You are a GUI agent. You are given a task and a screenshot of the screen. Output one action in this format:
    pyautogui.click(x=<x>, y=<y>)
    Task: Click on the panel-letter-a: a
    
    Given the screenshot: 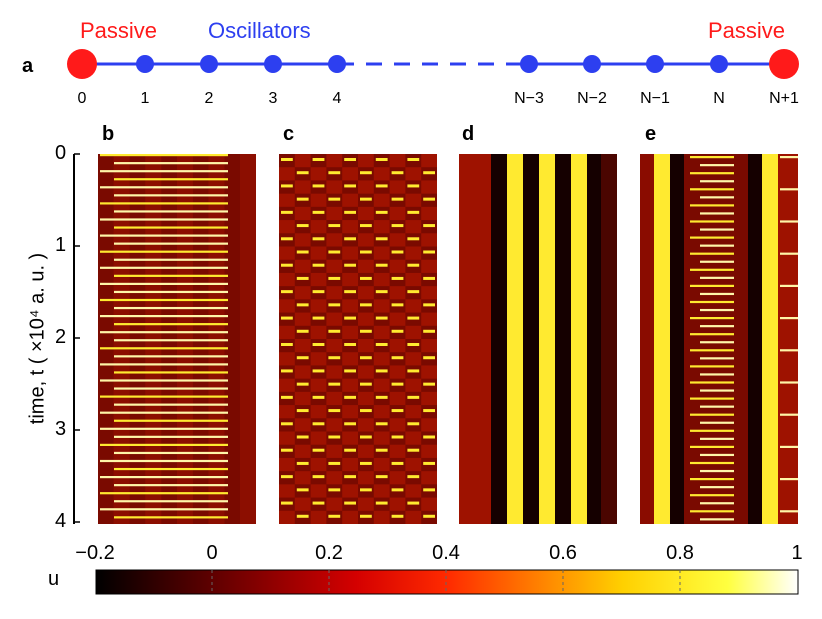 What is the action you would take?
    pyautogui.click(x=28, y=66)
    